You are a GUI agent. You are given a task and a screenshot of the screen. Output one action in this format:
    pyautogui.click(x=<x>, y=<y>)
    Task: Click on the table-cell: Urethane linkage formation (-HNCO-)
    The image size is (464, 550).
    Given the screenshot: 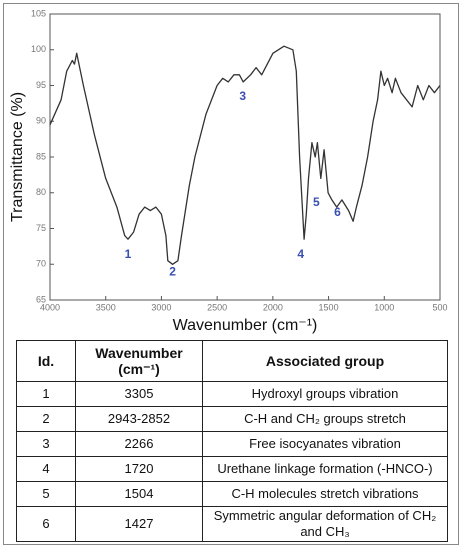 What is the action you would take?
    pyautogui.click(x=325, y=469)
    